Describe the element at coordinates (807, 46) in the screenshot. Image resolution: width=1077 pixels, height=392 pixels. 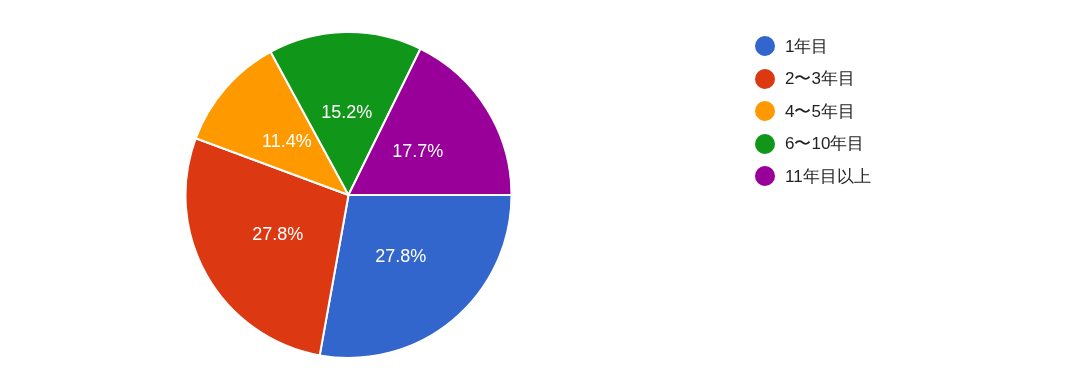
I see `legend-label: 1年目` at that location.